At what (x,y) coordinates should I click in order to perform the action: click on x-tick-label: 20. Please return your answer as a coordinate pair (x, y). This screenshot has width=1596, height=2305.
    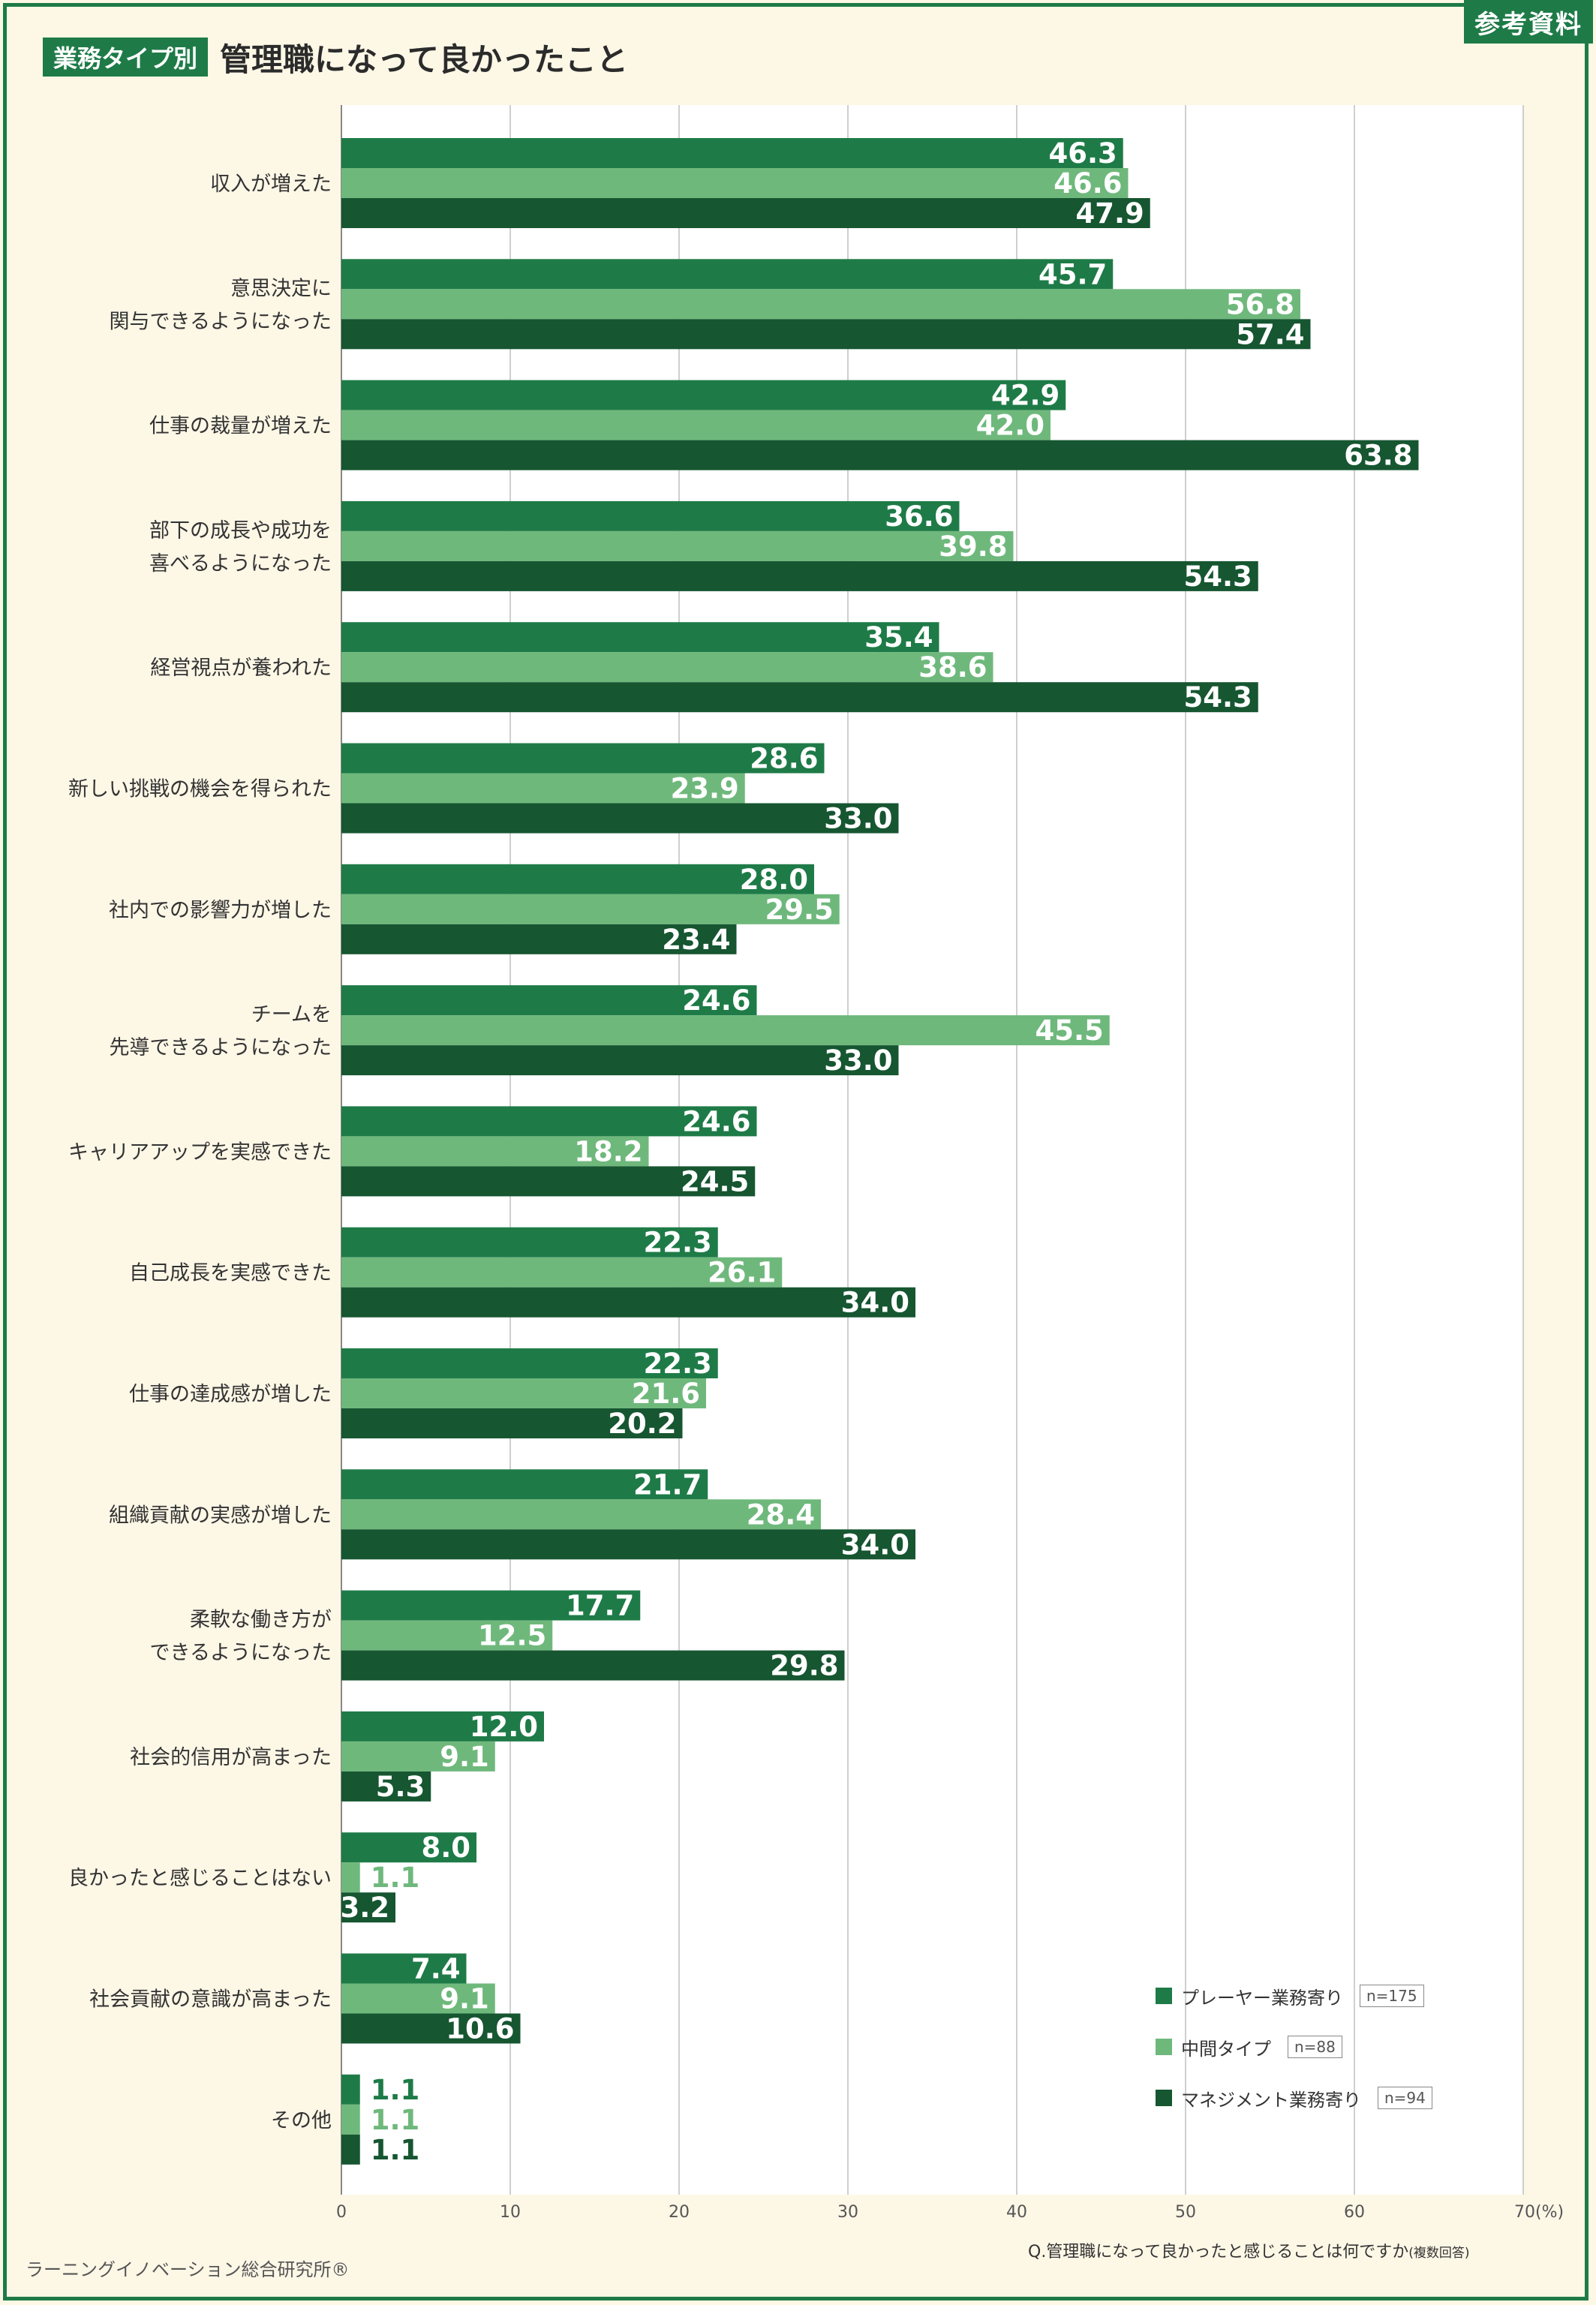
    Looking at the image, I should click on (679, 2212).